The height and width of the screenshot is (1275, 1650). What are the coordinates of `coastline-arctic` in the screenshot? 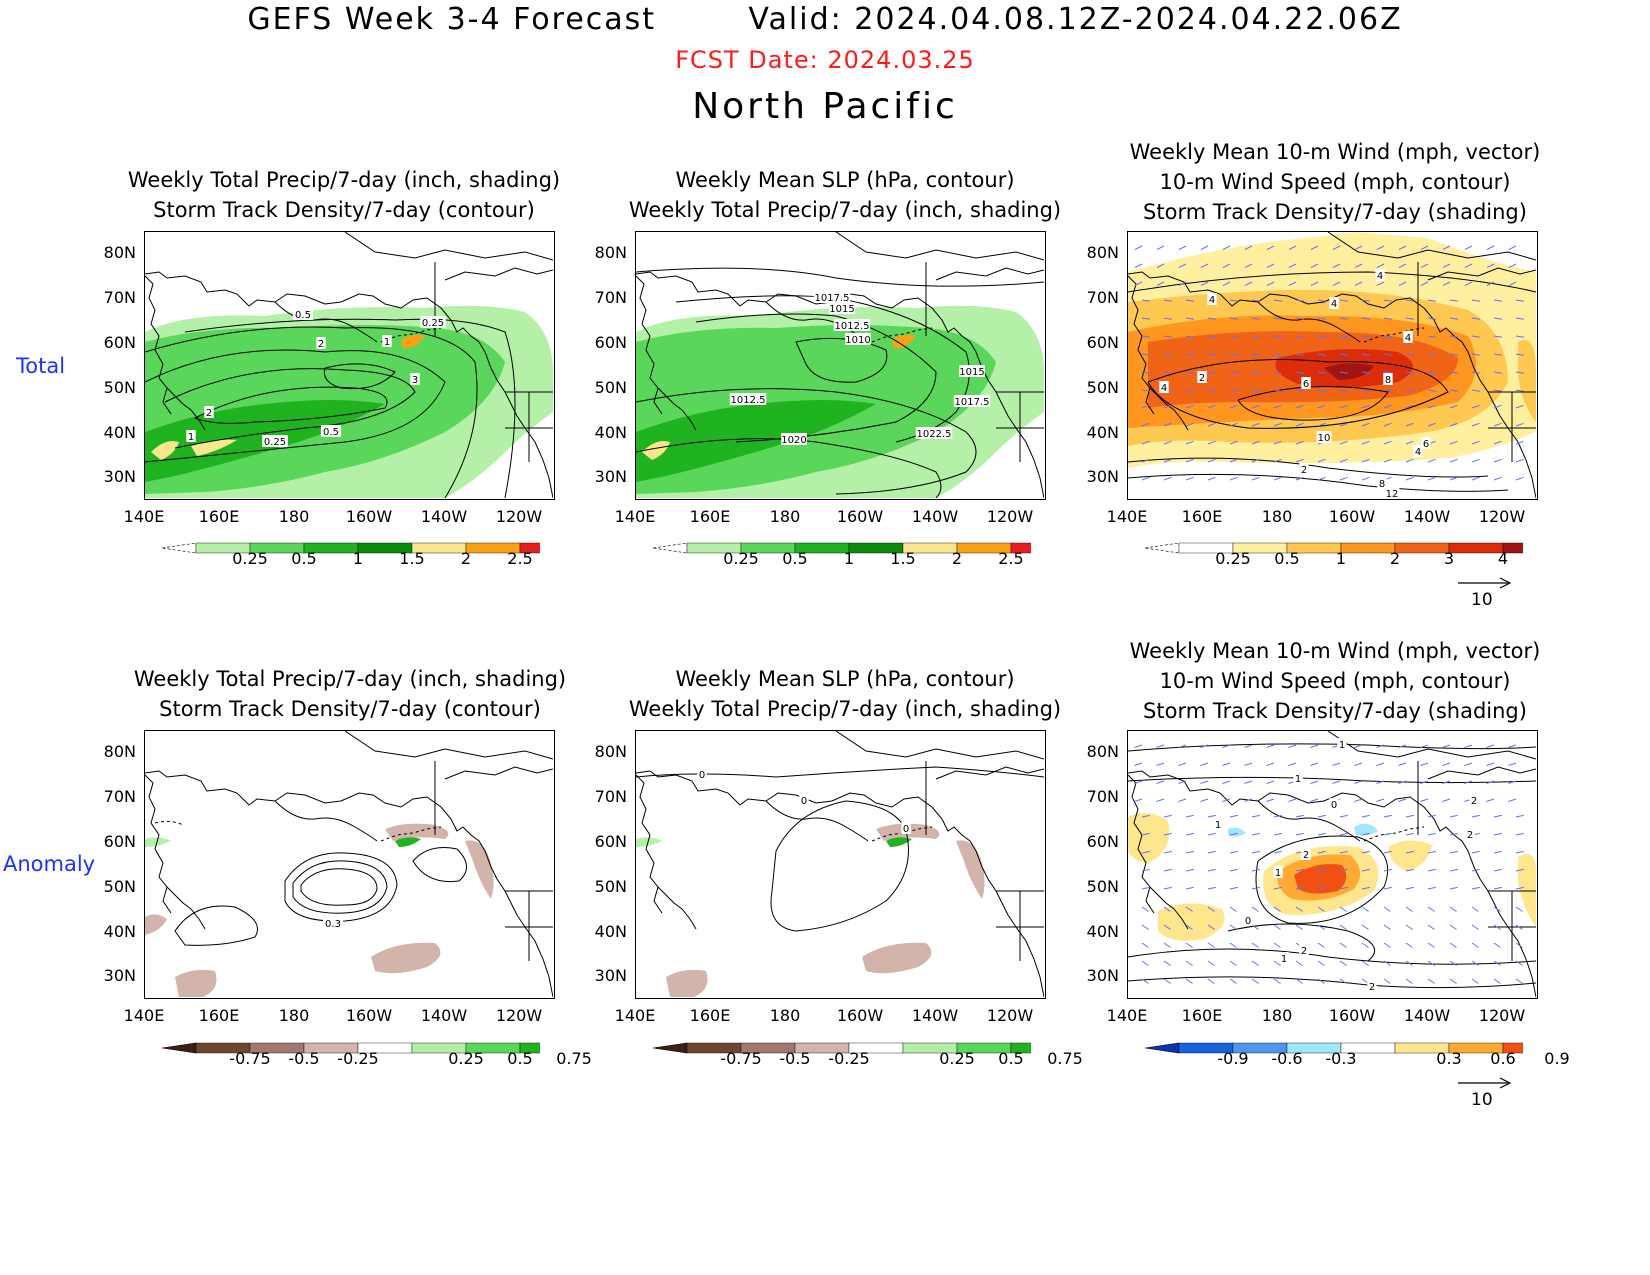 It's located at (939, 745).